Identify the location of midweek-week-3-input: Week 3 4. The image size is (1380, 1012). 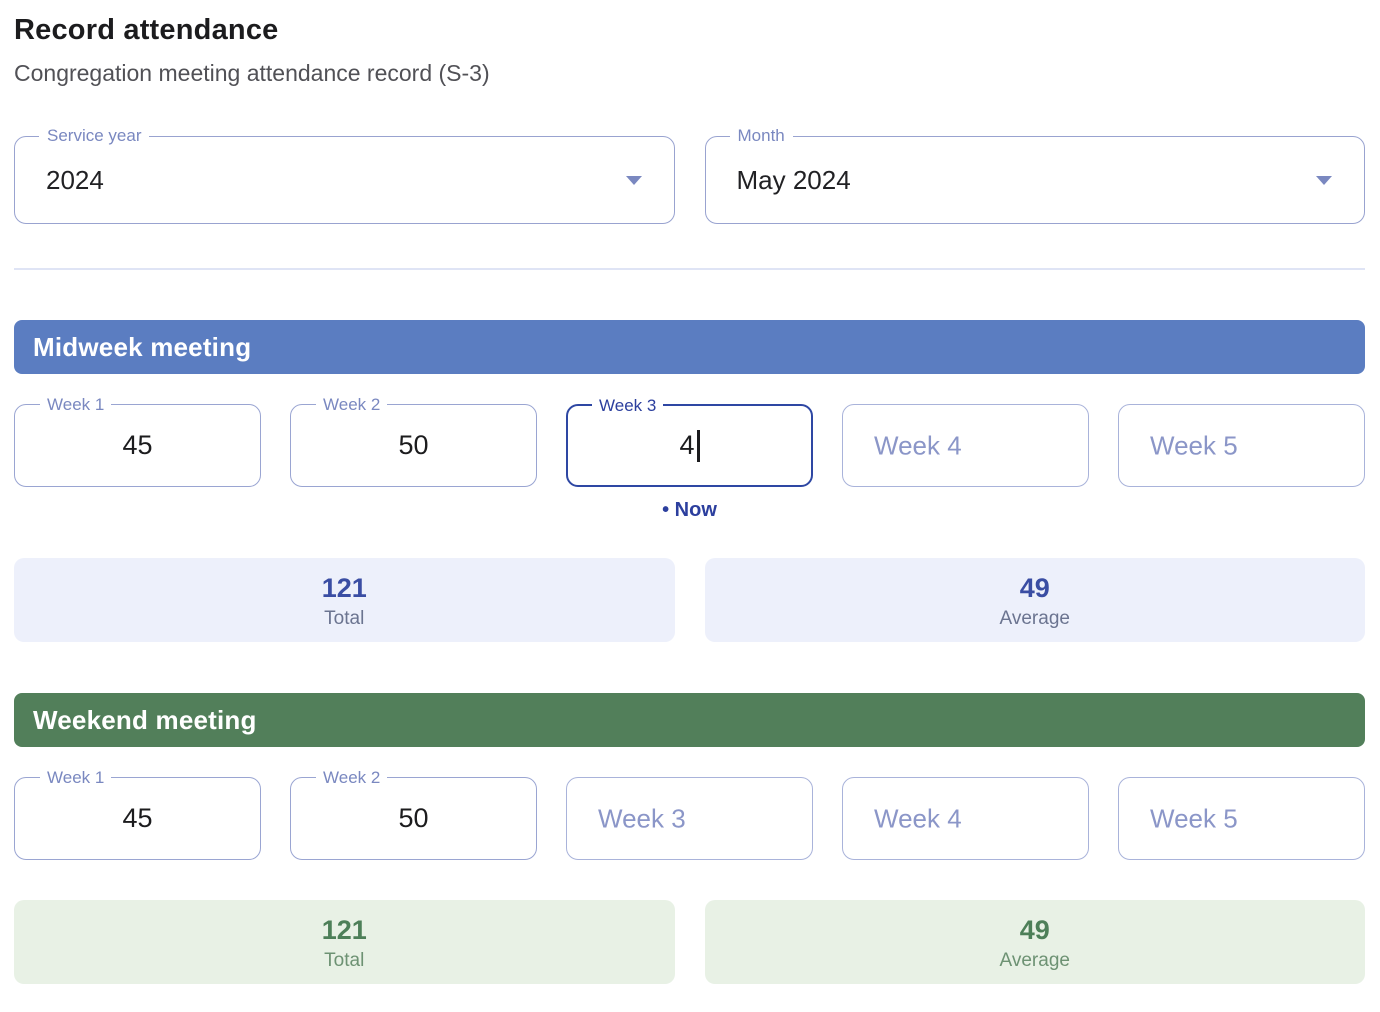
(689, 441).